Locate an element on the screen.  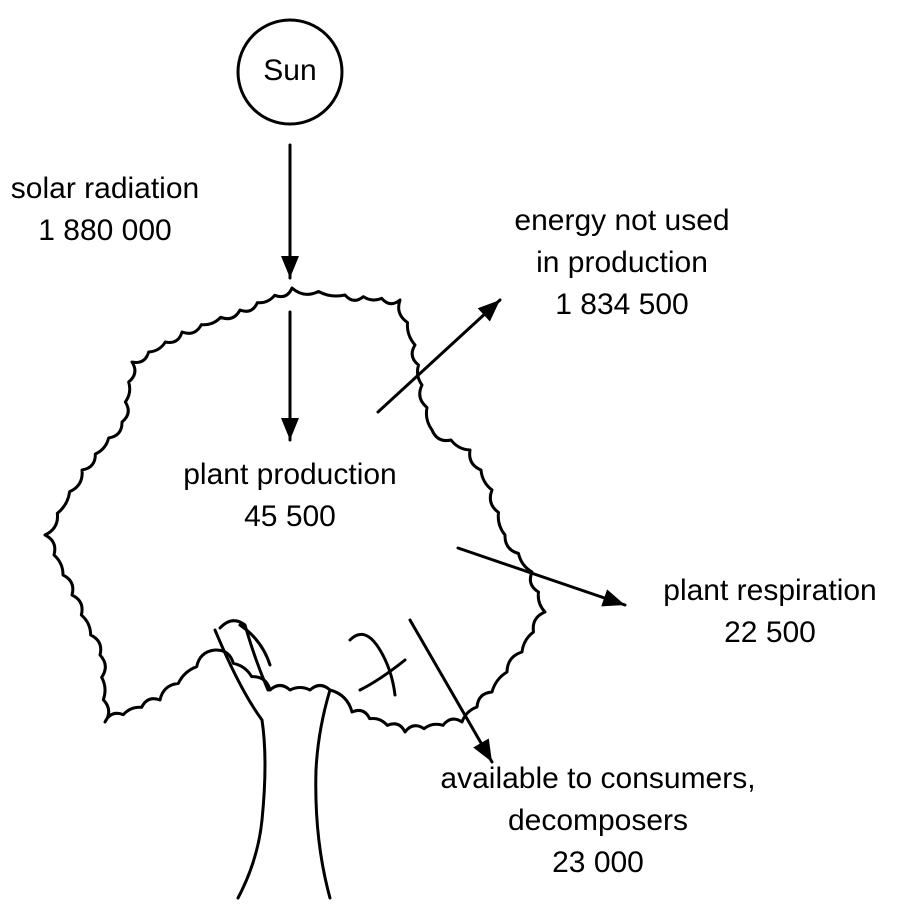
flow-text: energy not used is located at coordinates (621, 220).